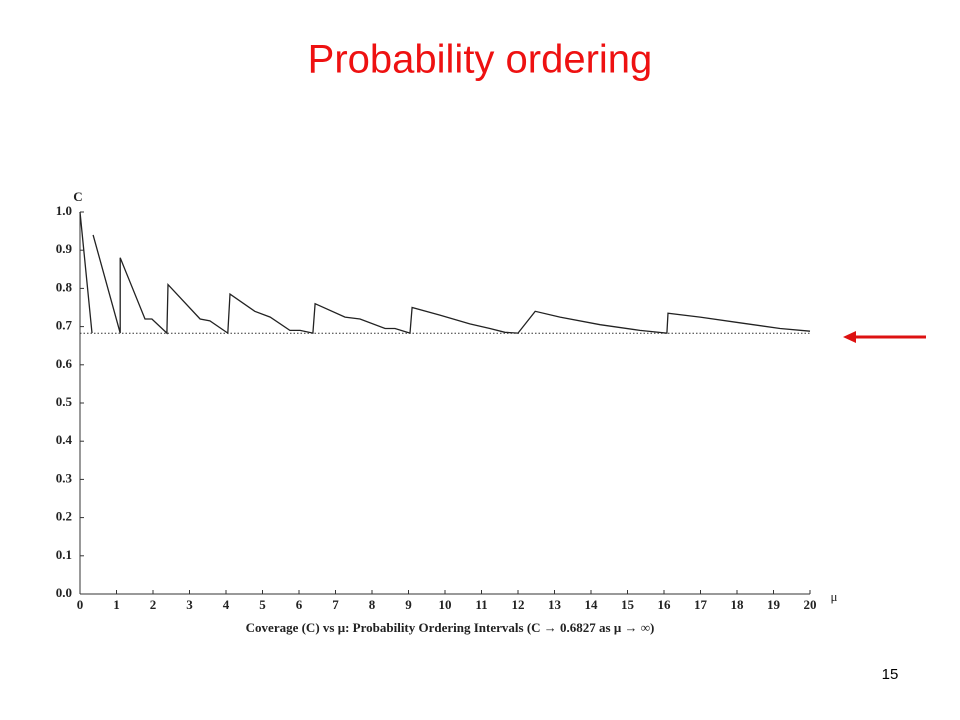 This screenshot has height=720, width=960. I want to click on coverage-line, so click(445, 273).